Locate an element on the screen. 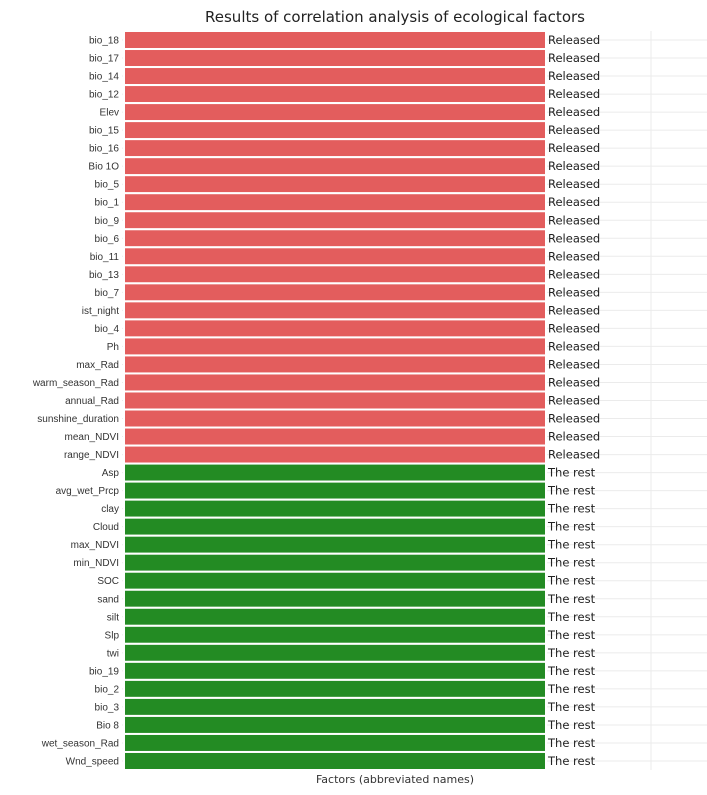 This screenshot has height=795, width=707. bar-asp is located at coordinates (335, 472).